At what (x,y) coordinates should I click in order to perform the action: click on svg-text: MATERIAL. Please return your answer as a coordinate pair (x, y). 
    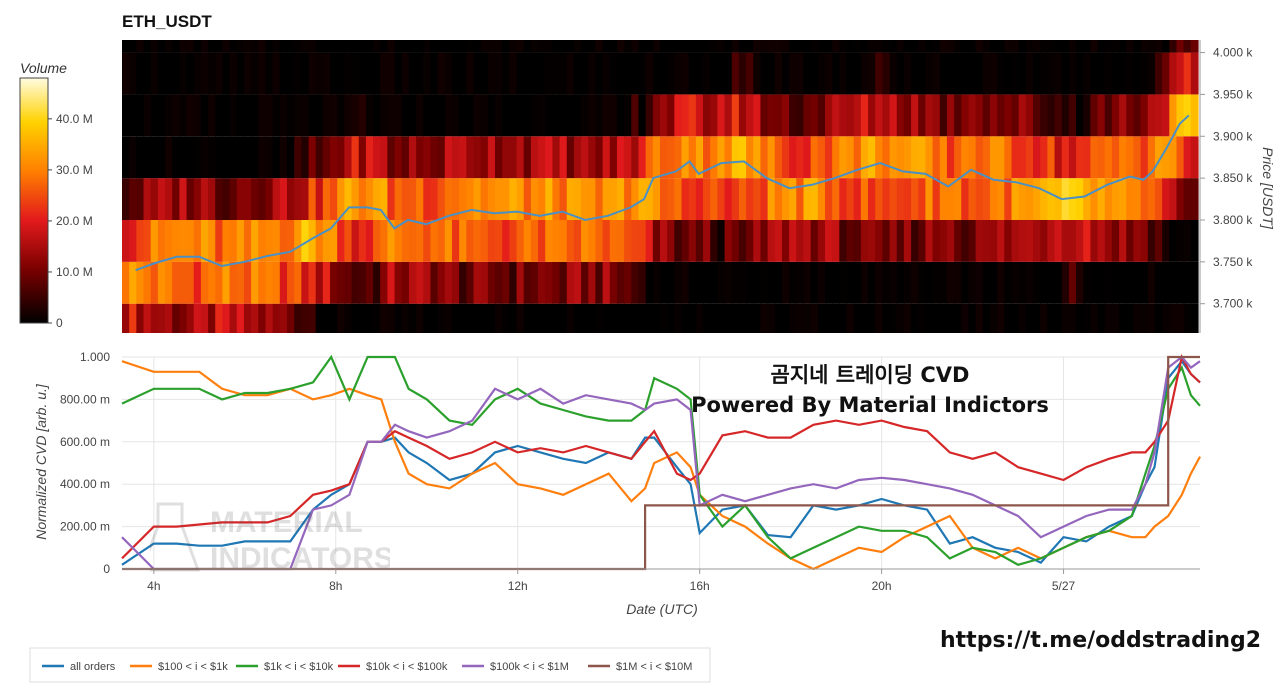
    Looking at the image, I should click on (286, 522).